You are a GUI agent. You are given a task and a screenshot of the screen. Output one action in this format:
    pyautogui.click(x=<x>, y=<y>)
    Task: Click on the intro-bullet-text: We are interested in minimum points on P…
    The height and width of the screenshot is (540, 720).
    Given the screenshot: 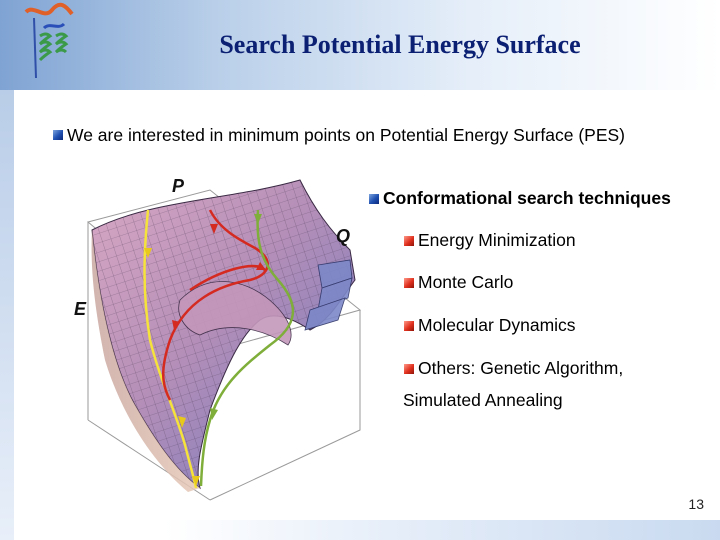 What is the action you would take?
    pyautogui.click(x=346, y=135)
    